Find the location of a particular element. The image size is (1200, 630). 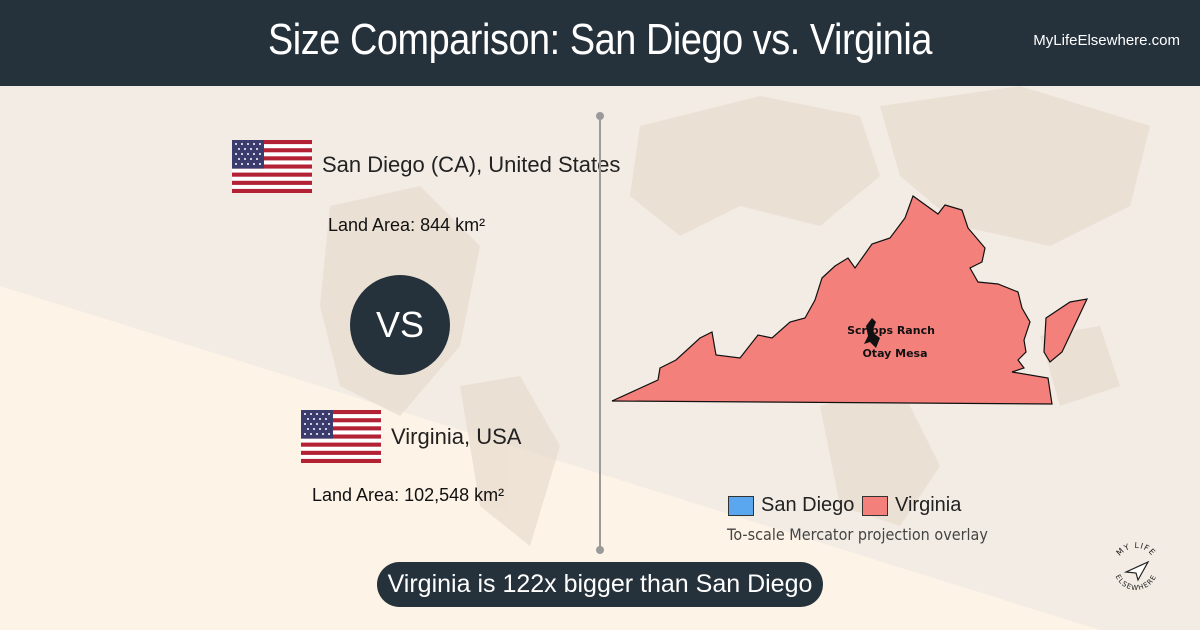

svg-text: ELSEWHERE is located at coordinates (1136, 582).